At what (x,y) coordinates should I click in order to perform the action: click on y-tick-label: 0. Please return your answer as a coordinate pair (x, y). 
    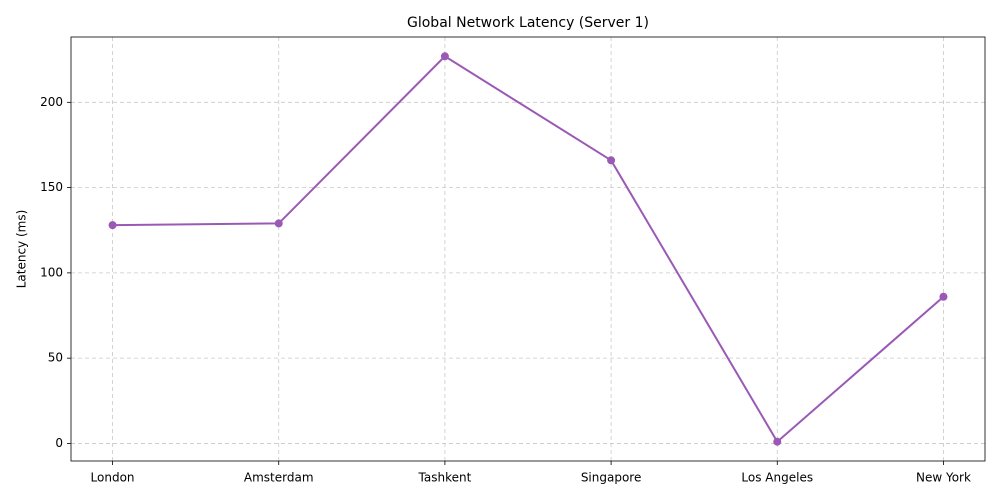
    Looking at the image, I should click on (59, 443).